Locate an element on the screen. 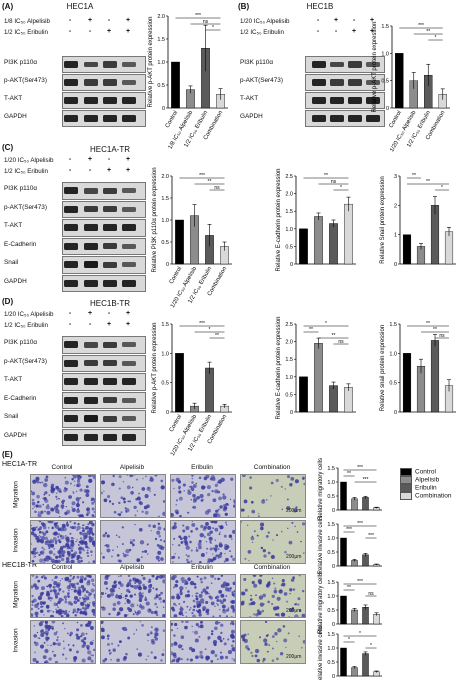 The width and height of the screenshot is (474, 680). y-tick-label: 1 is located at coordinates (395, 236).